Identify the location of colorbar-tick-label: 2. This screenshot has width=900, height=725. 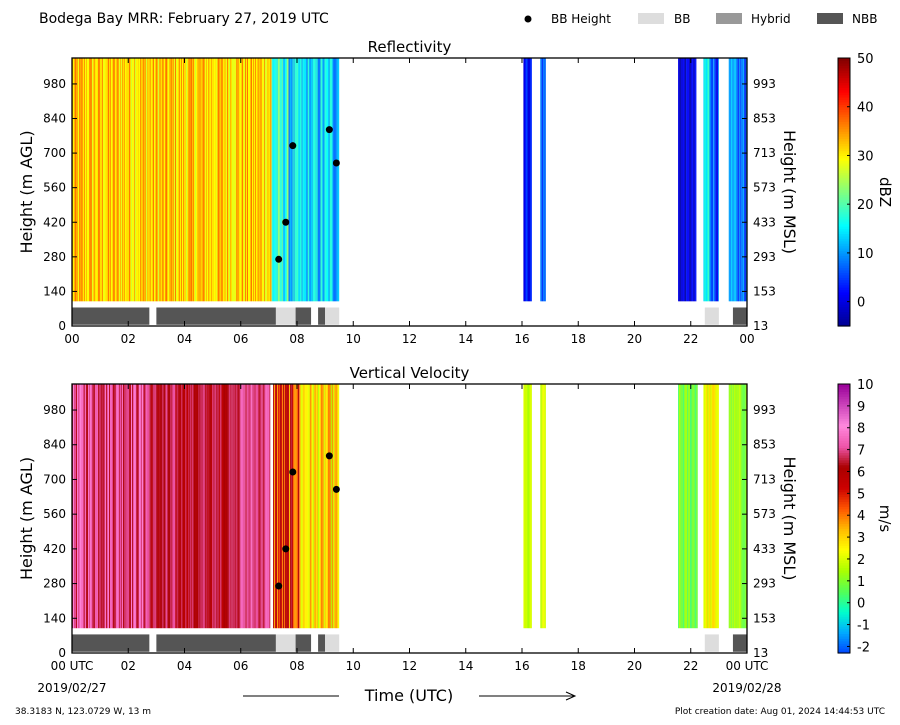
(861, 560).